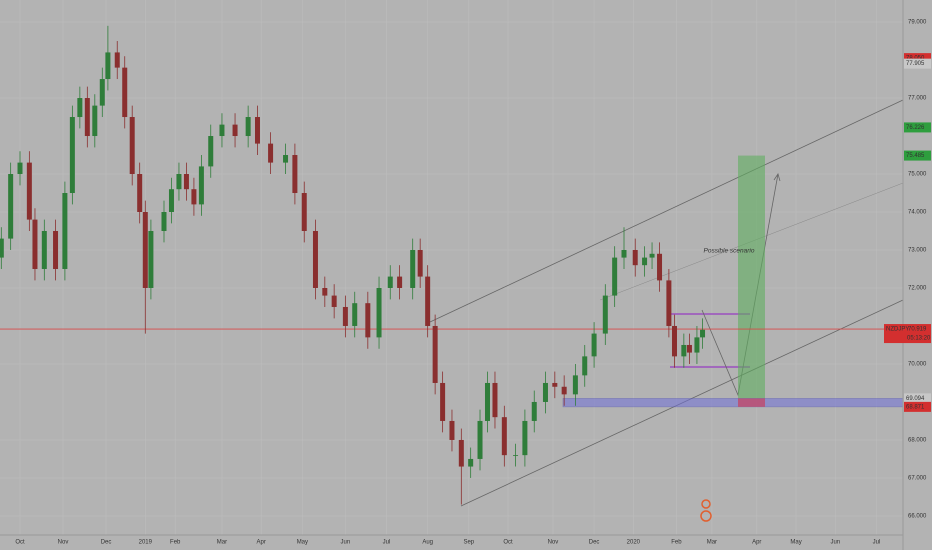 The height and width of the screenshot is (550, 932). I want to click on last-price-box, so click(907, 334).